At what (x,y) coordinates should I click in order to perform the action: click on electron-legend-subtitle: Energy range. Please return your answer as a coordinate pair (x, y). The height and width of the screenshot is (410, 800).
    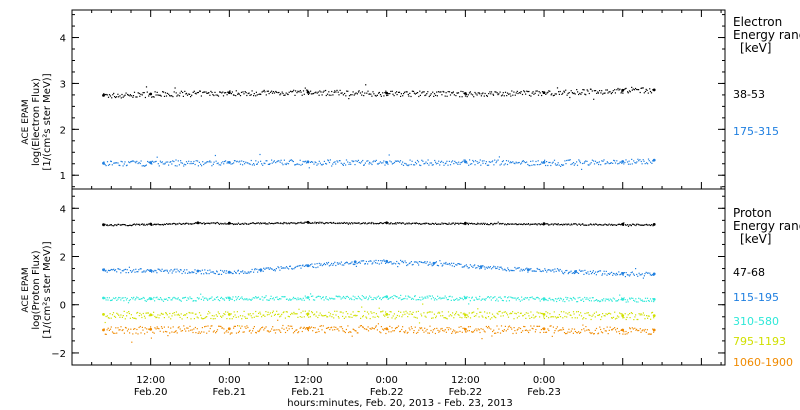
    Looking at the image, I should click on (766, 35).